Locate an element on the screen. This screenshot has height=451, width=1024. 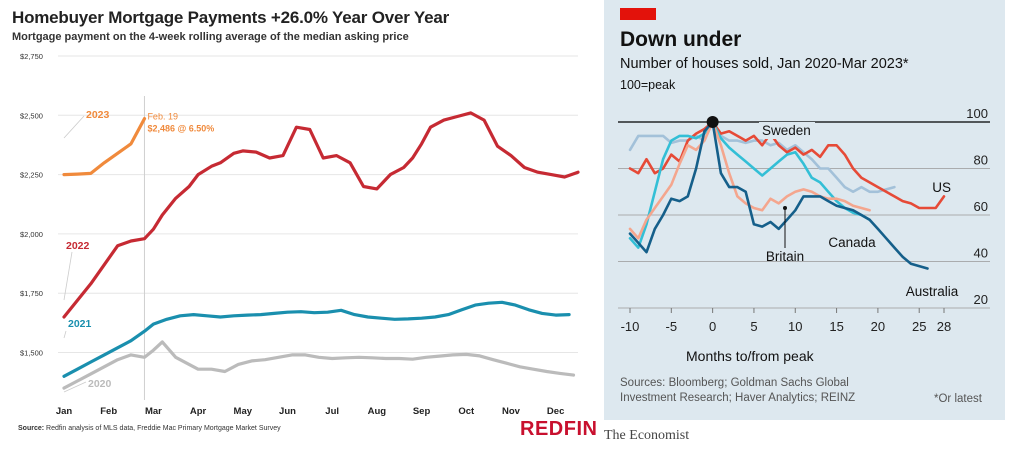
x-tick-label: -10 is located at coordinates (630, 326).